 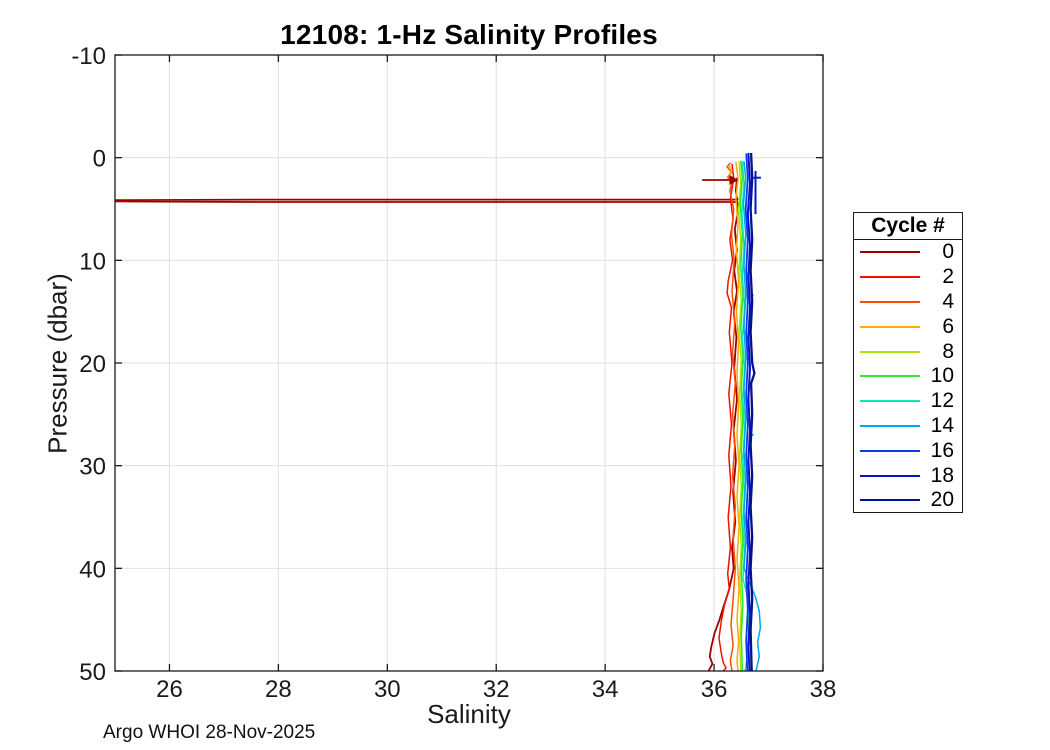 What do you see at coordinates (387, 689) in the screenshot?
I see `x-tick-label: 30` at bounding box center [387, 689].